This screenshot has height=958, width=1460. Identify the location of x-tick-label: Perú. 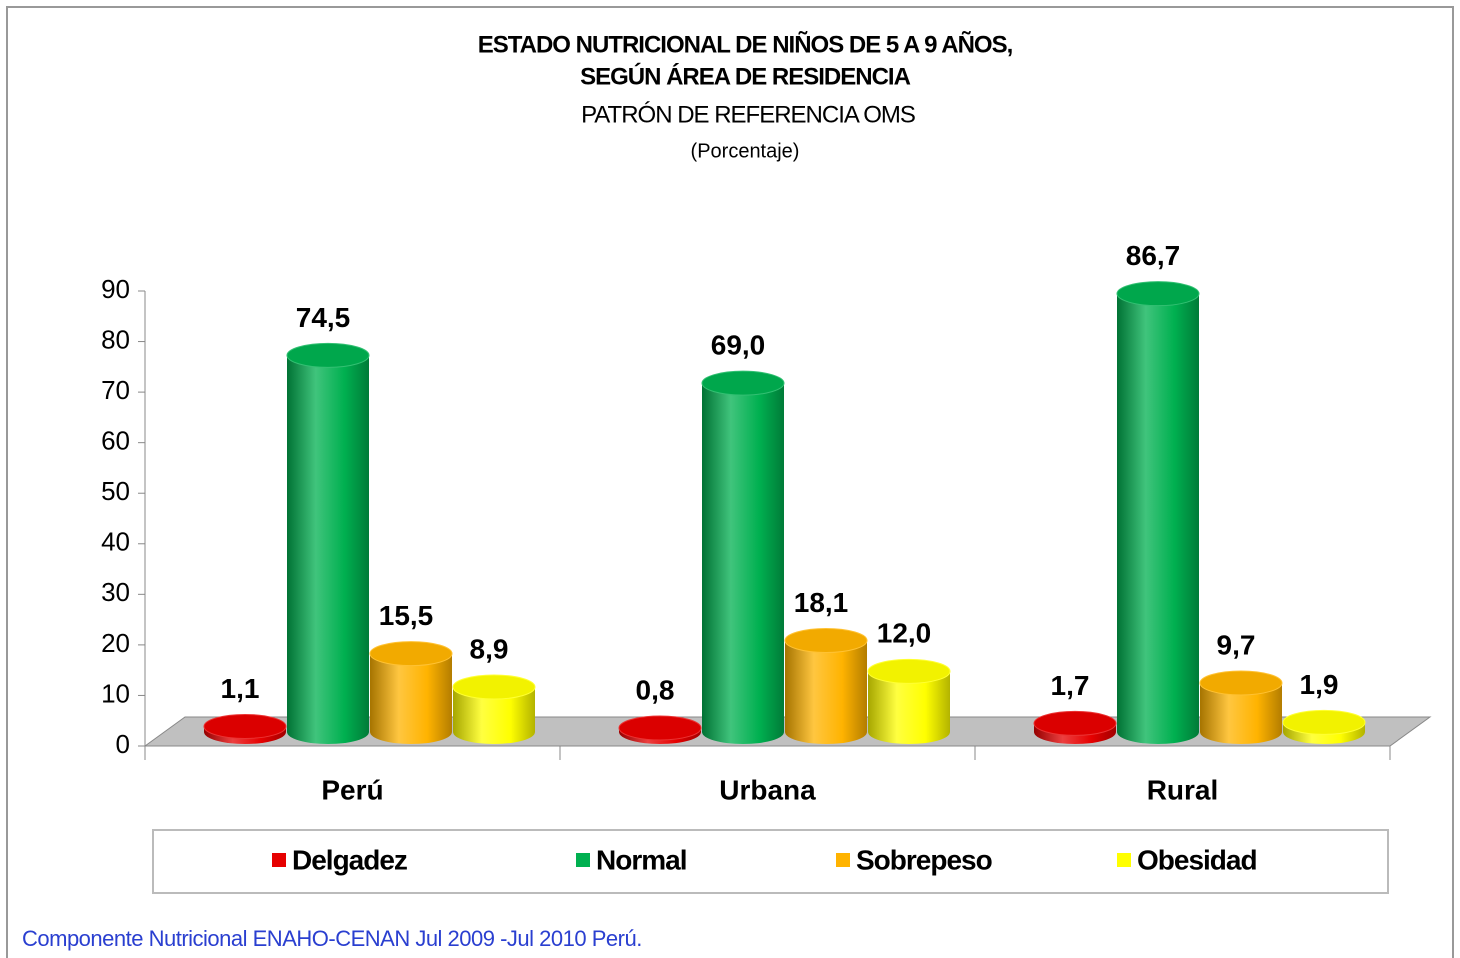
(352, 789).